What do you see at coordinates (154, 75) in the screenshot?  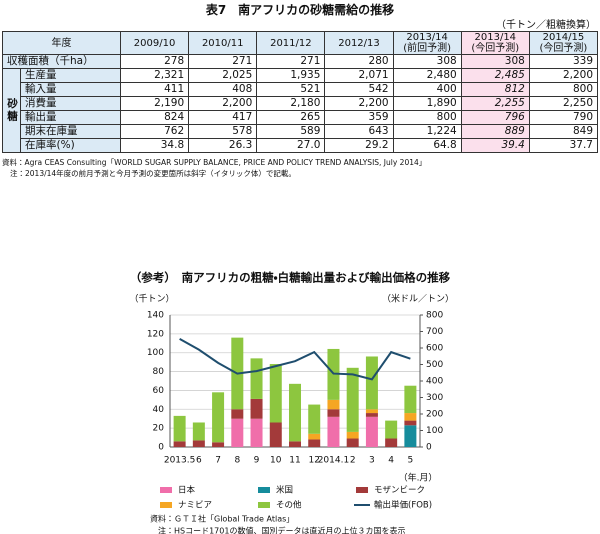 I see `table-cell: 2,321` at bounding box center [154, 75].